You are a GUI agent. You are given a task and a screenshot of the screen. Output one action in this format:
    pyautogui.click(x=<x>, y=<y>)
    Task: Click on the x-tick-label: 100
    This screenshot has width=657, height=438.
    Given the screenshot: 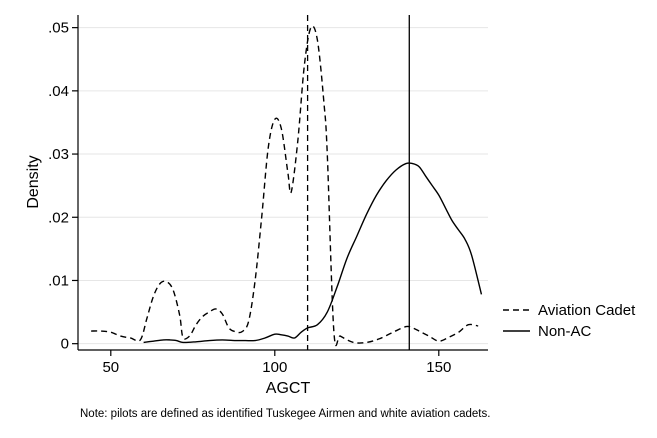 What is the action you would take?
    pyautogui.click(x=274, y=367)
    